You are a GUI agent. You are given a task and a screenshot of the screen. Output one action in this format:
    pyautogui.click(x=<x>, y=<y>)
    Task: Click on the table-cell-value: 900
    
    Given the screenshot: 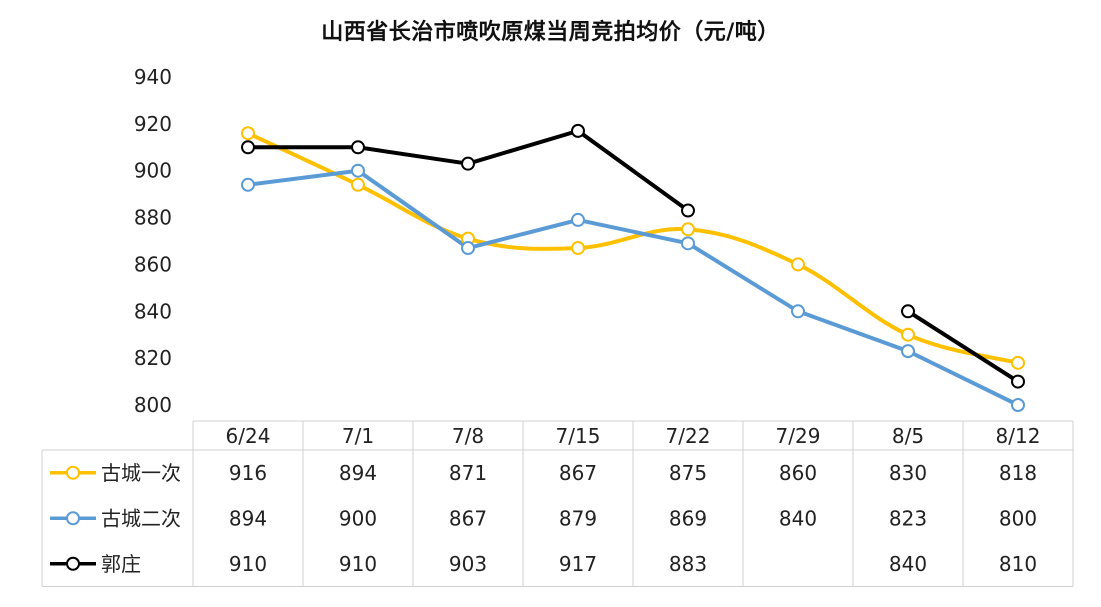 What is the action you would take?
    pyautogui.click(x=358, y=518)
    